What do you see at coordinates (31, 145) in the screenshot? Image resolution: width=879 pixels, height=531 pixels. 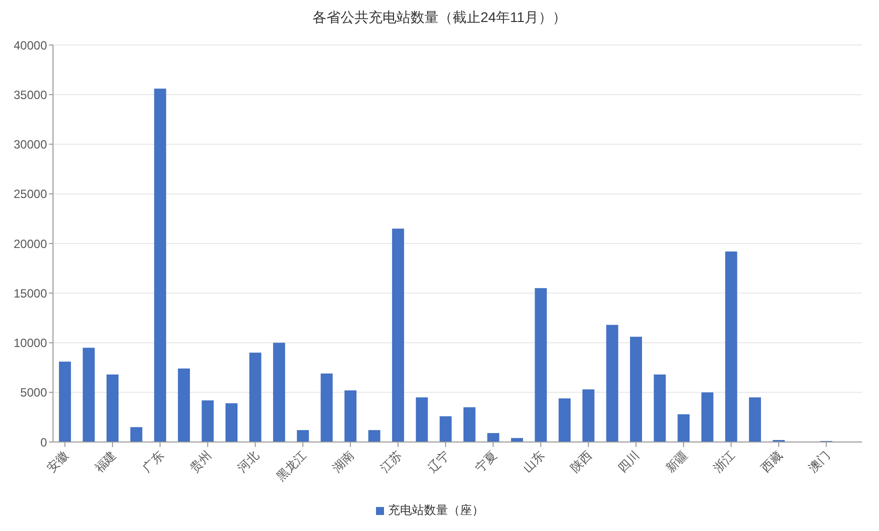 I see `y-tick-label: 30000` at bounding box center [31, 145].